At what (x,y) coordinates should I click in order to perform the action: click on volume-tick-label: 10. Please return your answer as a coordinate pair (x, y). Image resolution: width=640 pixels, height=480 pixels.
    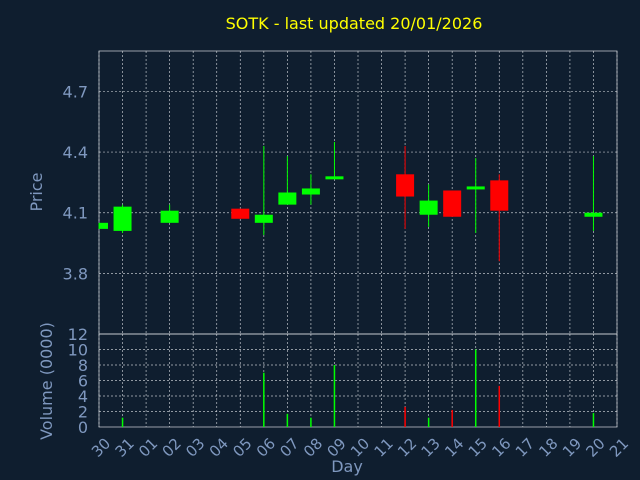
    Looking at the image, I should click on (78, 350).